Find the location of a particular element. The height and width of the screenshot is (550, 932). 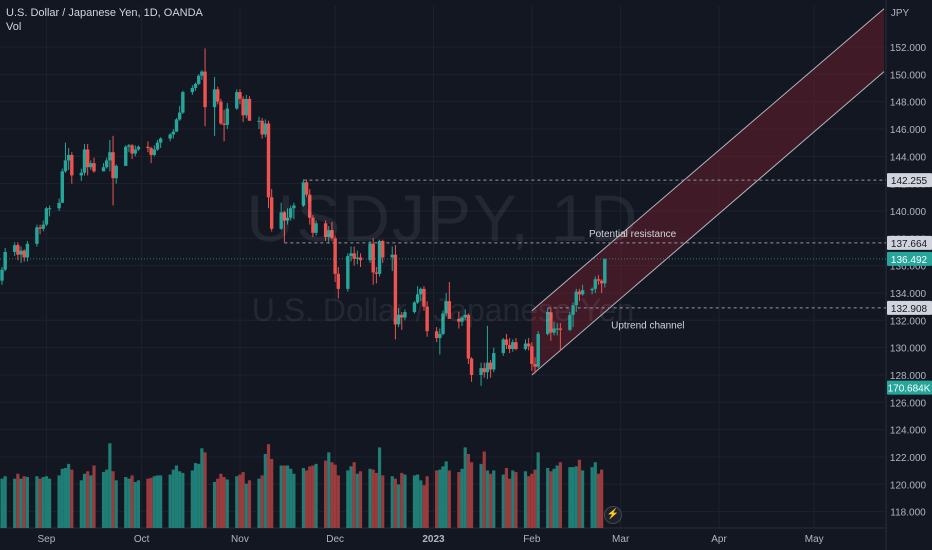

x-tick-label: Nov is located at coordinates (240, 539).